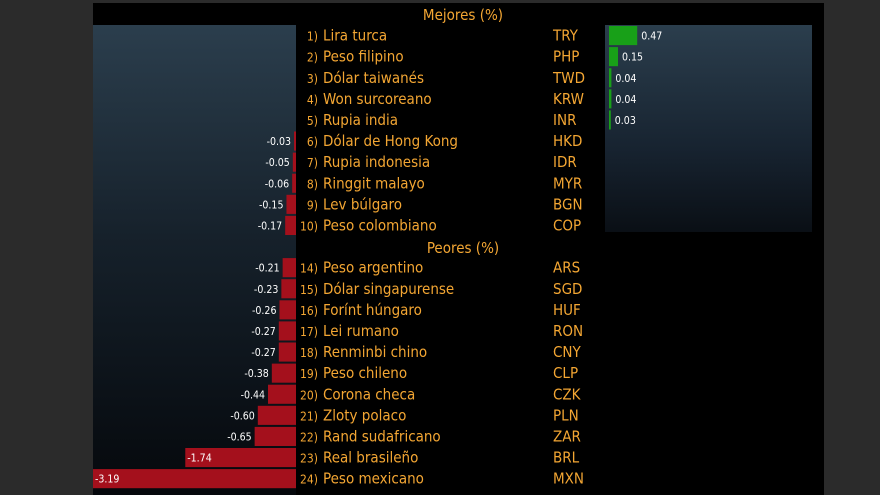 The width and height of the screenshot is (880, 495). Describe the element at coordinates (312, 58) in the screenshot. I see `rank-label: 2)` at that location.